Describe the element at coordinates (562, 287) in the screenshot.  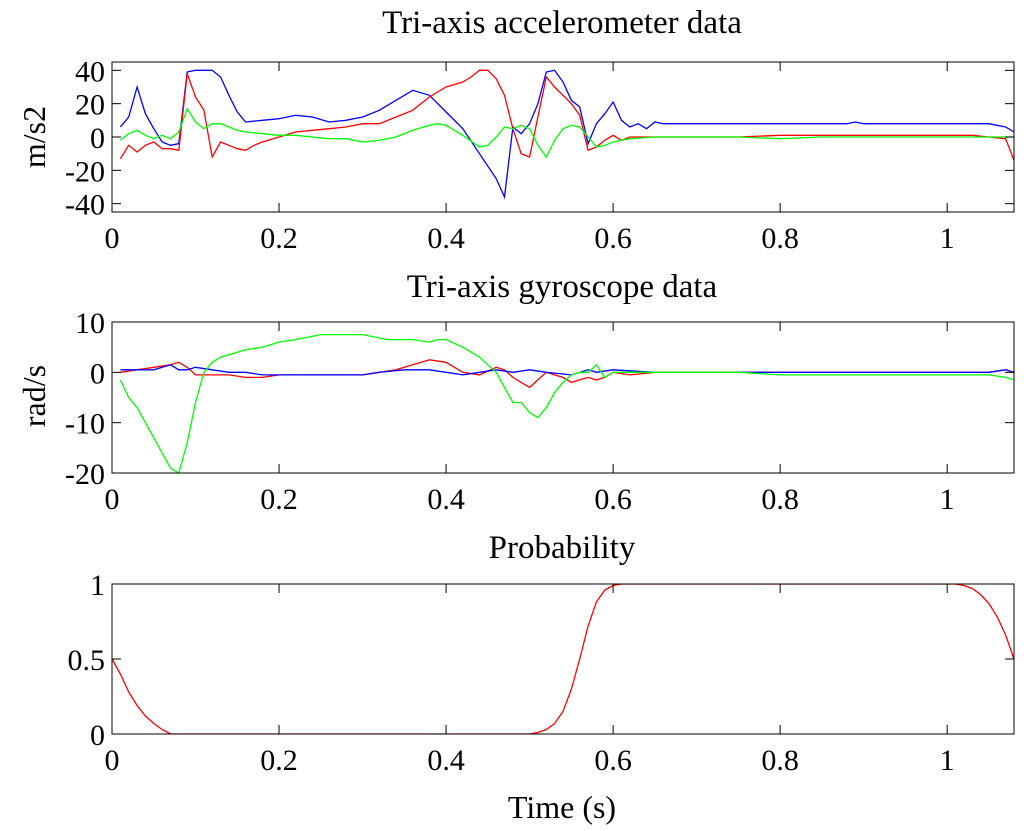
I see `gyroscope-title: Tri-axis gyroscope data` at that location.